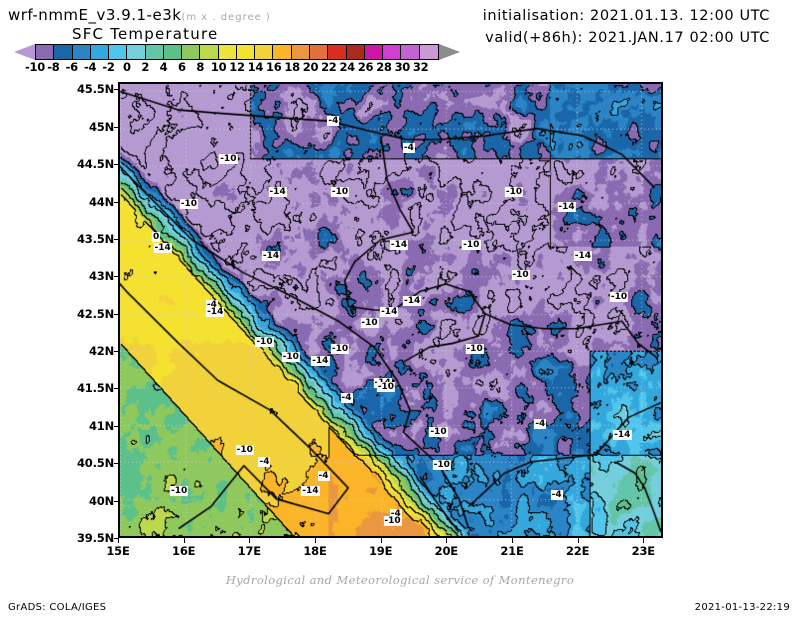 The width and height of the screenshot is (800, 618). I want to click on longitude-tick-label: 16E, so click(184, 551).